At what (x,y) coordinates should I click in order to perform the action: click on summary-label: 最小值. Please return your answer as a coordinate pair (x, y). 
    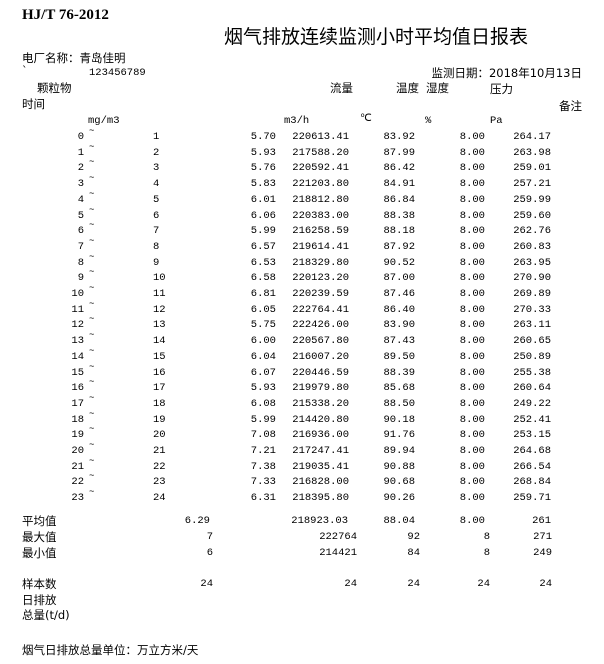
    Looking at the image, I should click on (39, 553).